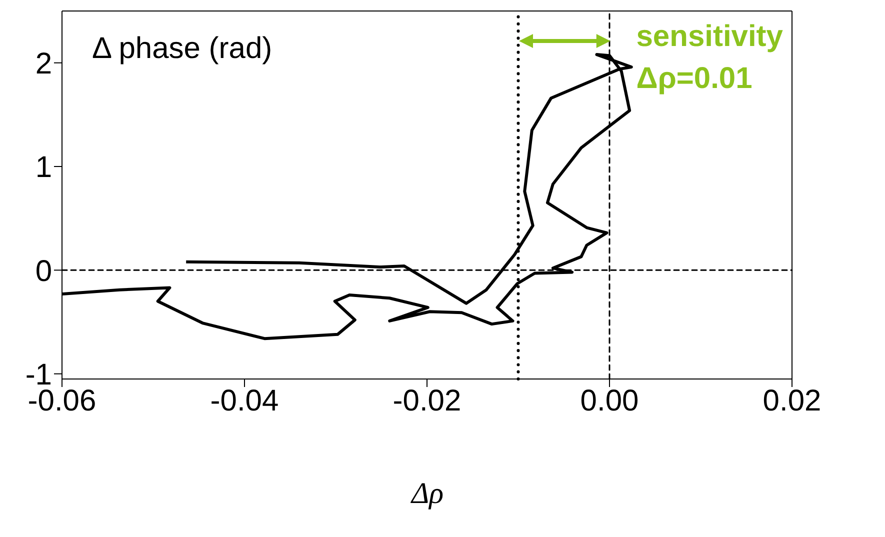 The image size is (885, 537). I want to click on x-axis-title: Δρ, so click(427, 494).